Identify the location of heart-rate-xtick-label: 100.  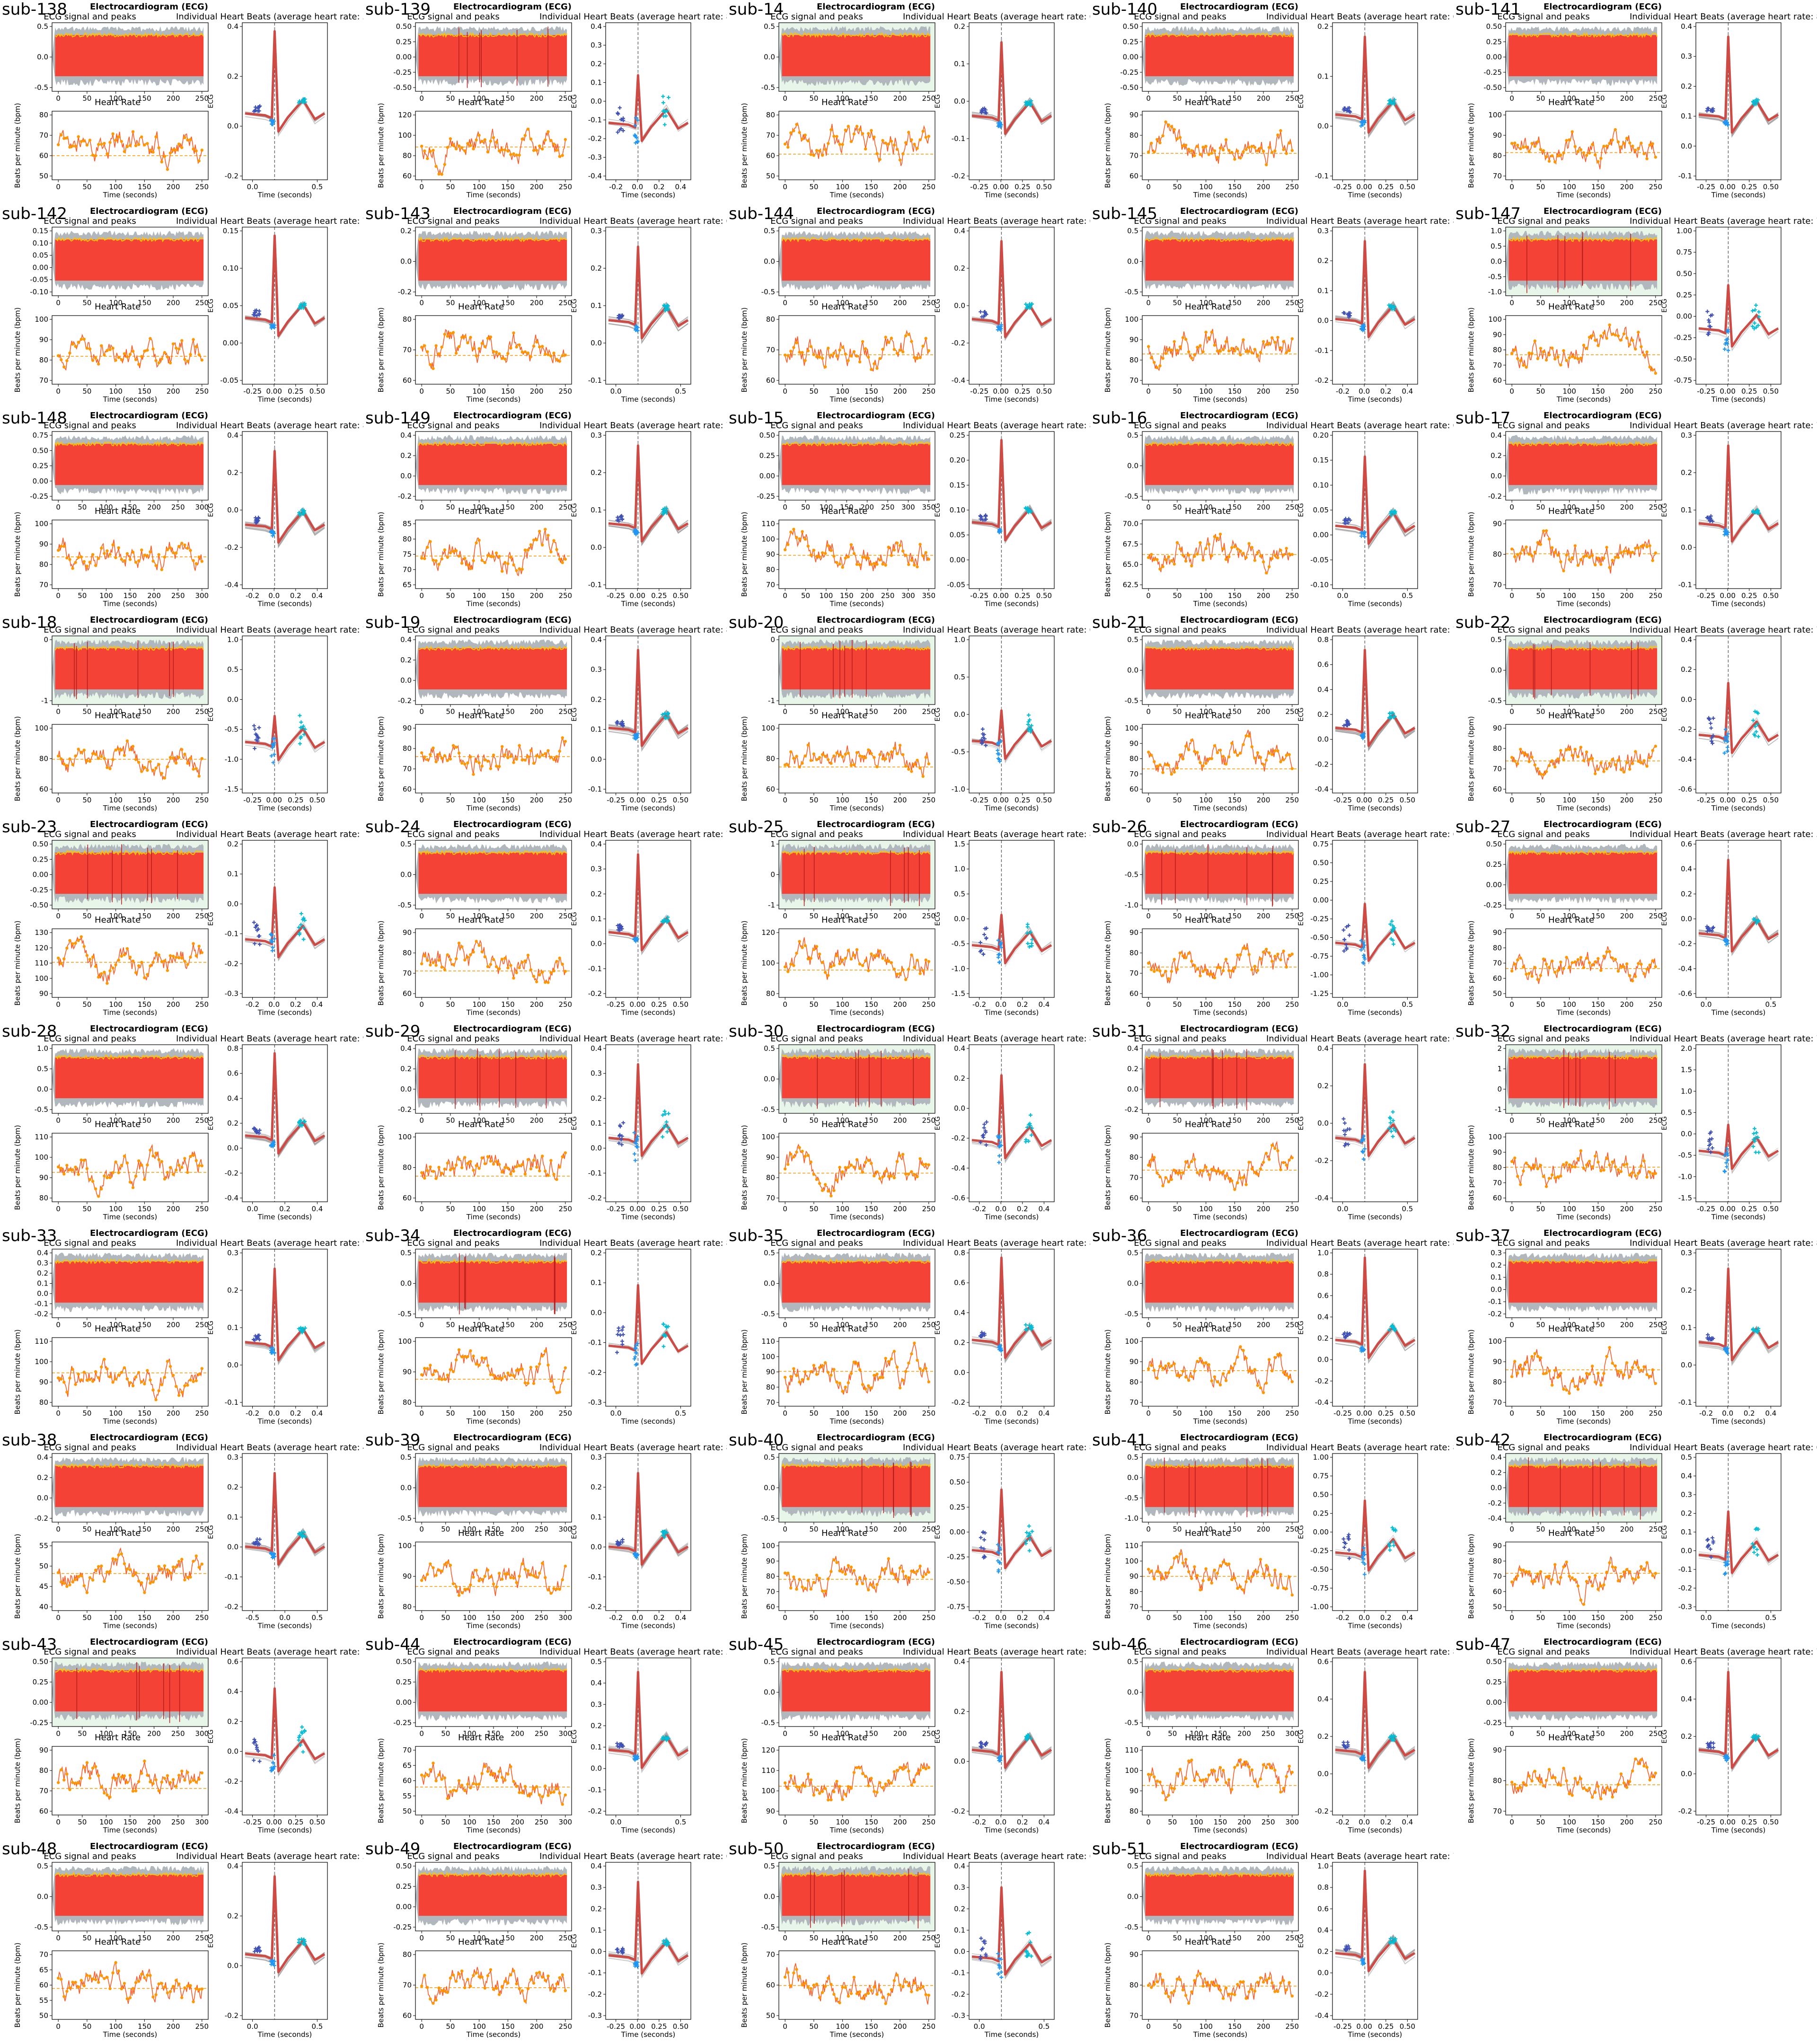
(479, 800).